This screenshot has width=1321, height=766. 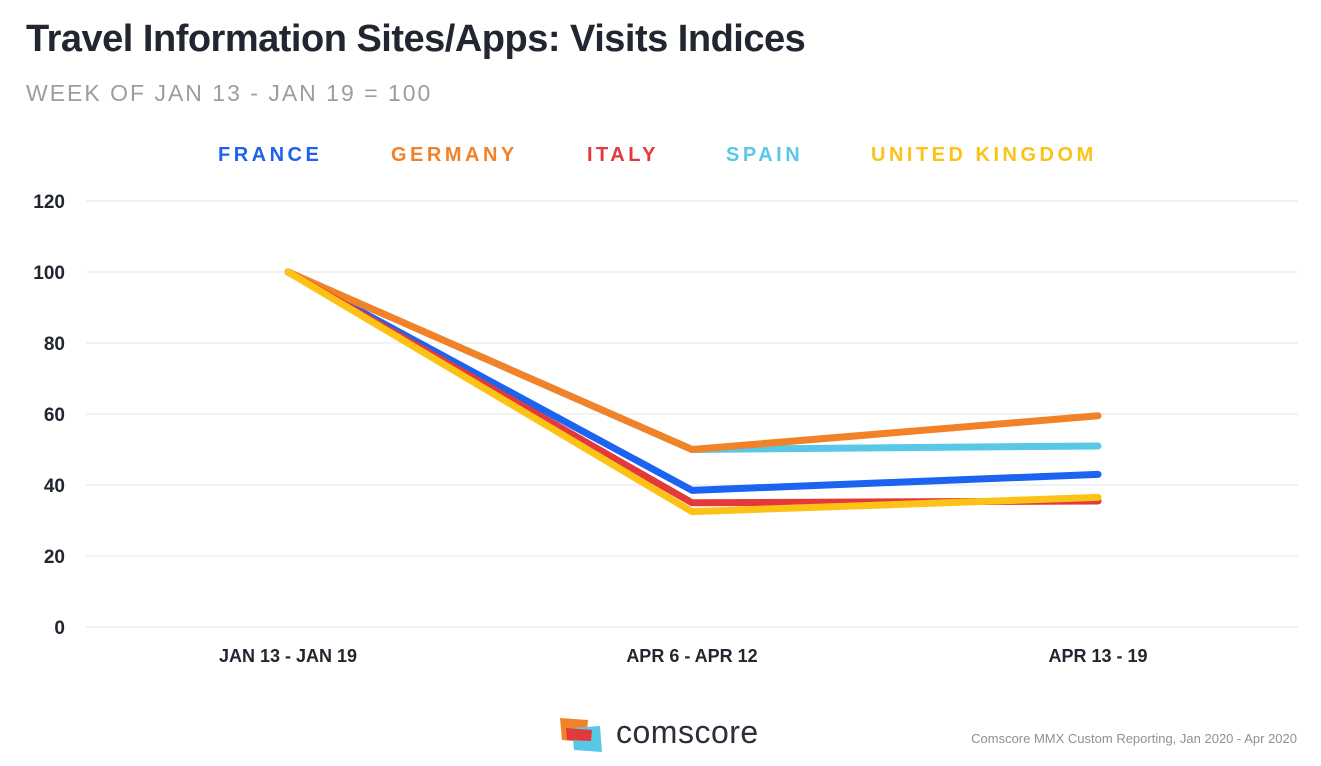 What do you see at coordinates (54, 486) in the screenshot?
I see `y-tick-label: 40` at bounding box center [54, 486].